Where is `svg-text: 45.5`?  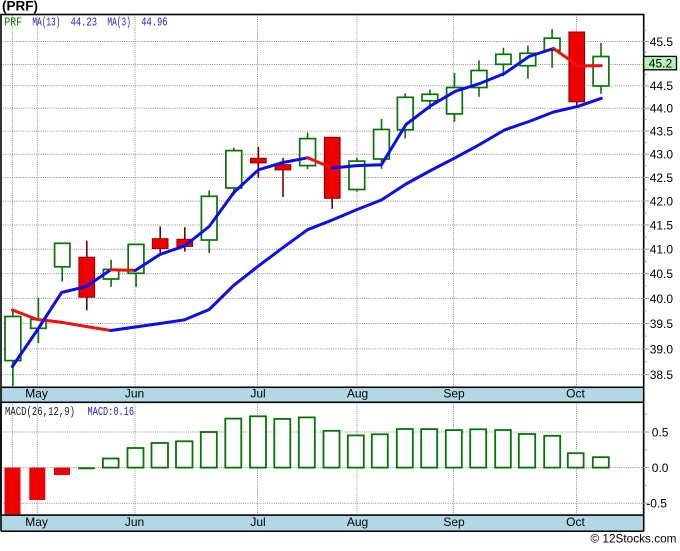 svg-text: 45.5 is located at coordinates (662, 42).